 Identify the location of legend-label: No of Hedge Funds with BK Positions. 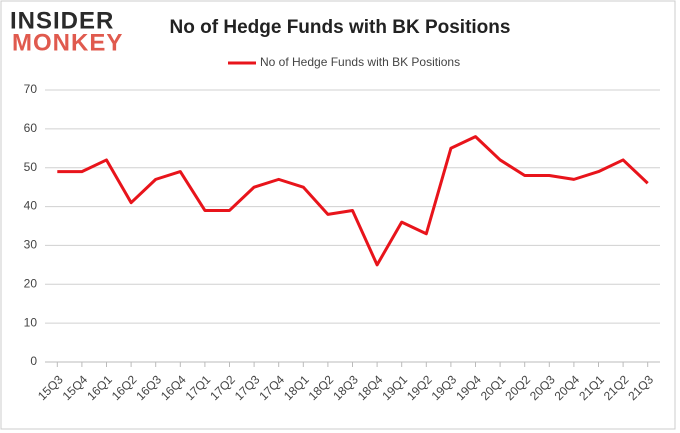
(360, 62).